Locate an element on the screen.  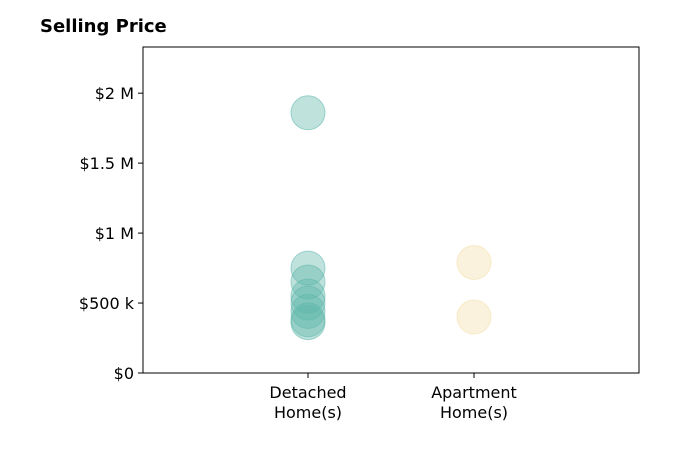
y-tick-label-3: $1.5 M is located at coordinates (106, 163).